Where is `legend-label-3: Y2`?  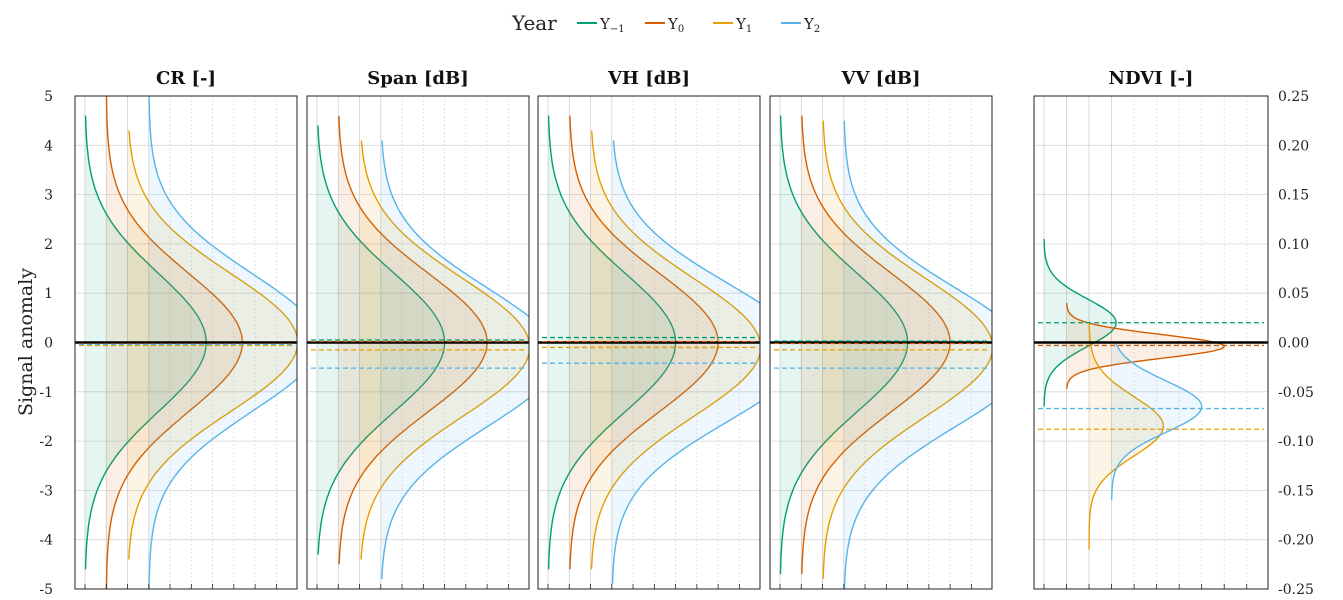
legend-label-3: Y2 is located at coordinates (811, 25).